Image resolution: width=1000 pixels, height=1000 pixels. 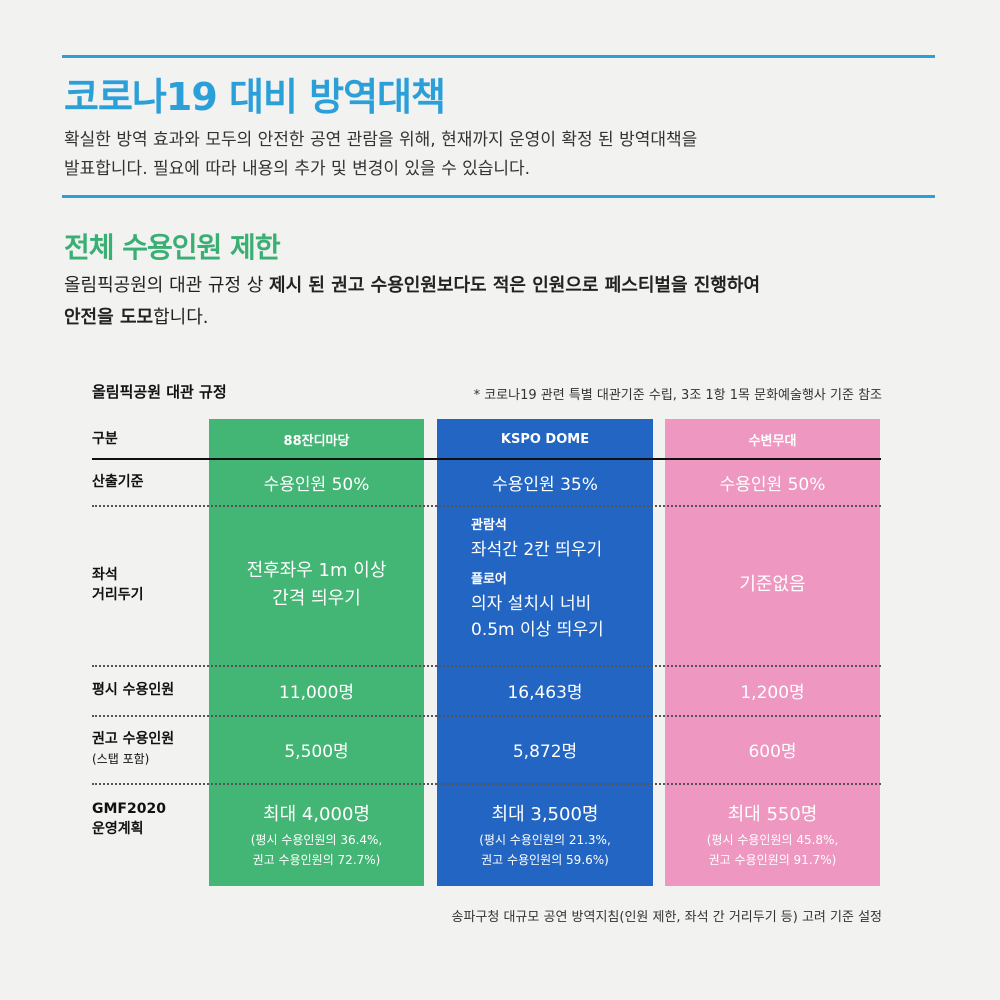 I want to click on gmf-note-1: (평시 수용인원의 21.3%,, so click(x=545, y=839).